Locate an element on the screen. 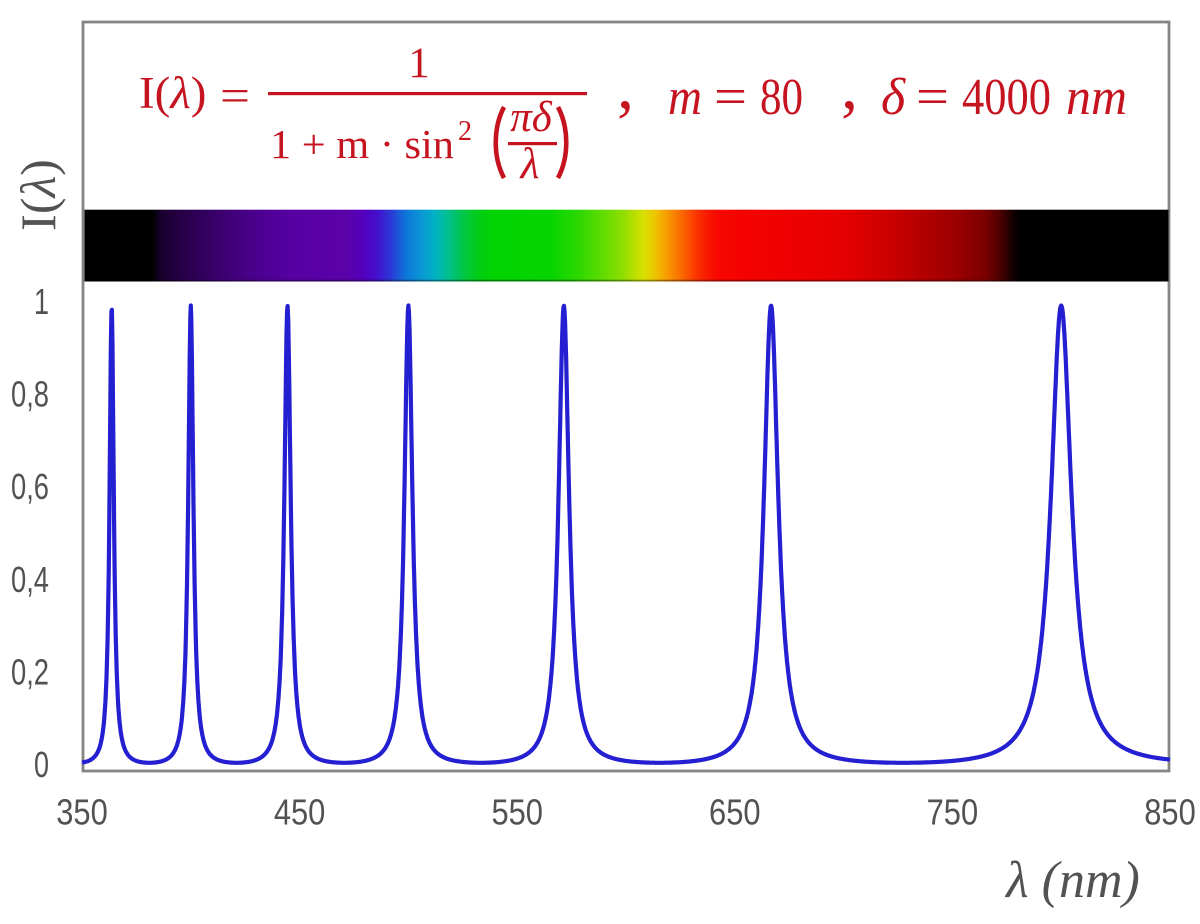  svg-text: 0,6 is located at coordinates (30, 486).